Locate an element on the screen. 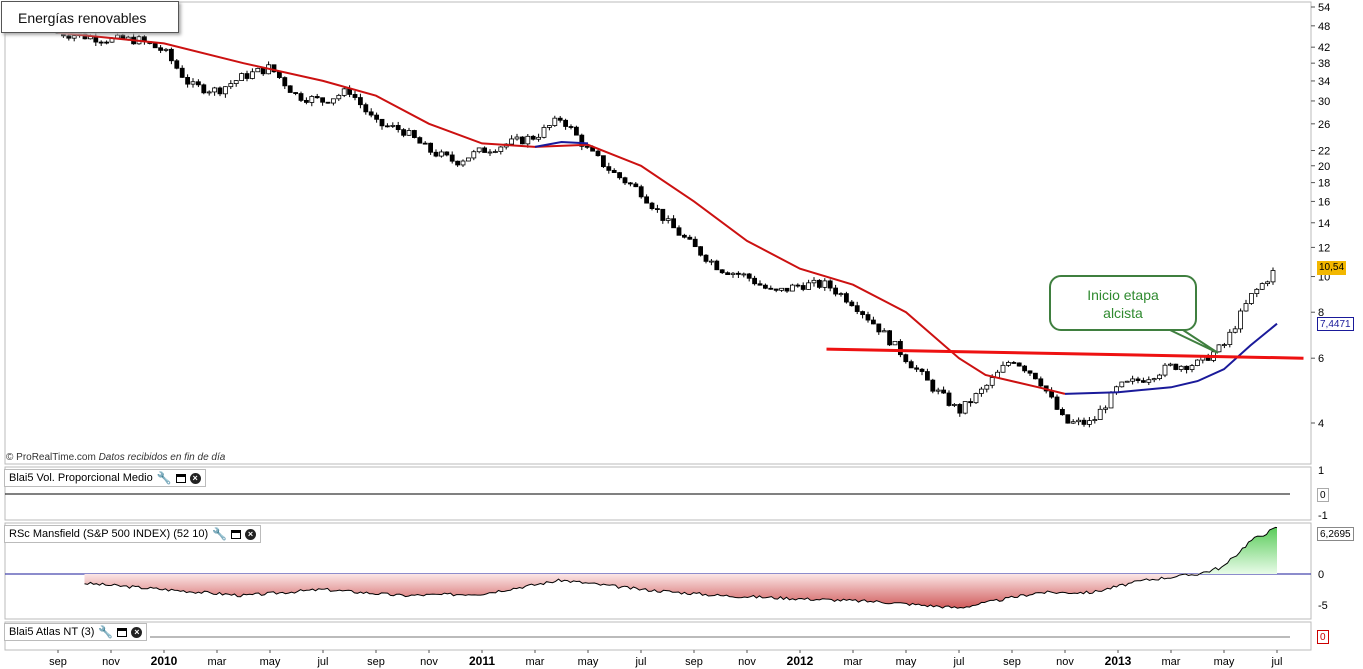  volume-tick-label: 1 is located at coordinates (1321, 471).